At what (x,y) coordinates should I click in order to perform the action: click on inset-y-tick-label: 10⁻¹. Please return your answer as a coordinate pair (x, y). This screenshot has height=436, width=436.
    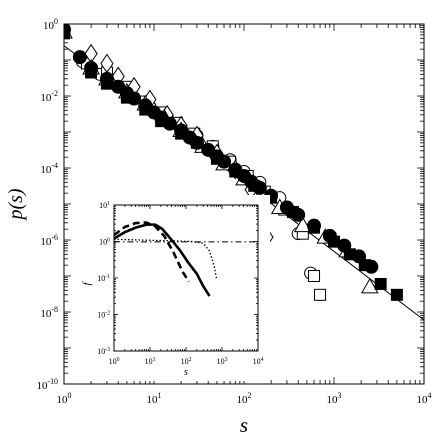
    Looking at the image, I should click on (103, 278).